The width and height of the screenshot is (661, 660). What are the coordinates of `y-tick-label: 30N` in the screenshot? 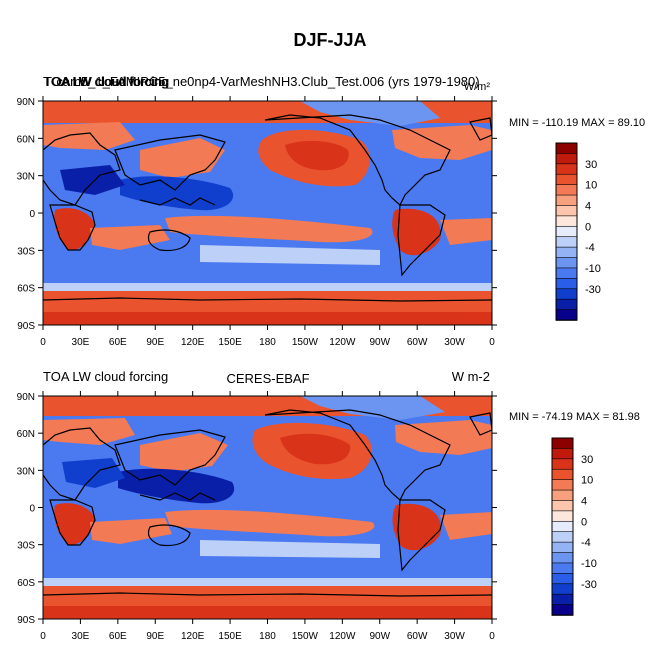 It's located at (26, 471).